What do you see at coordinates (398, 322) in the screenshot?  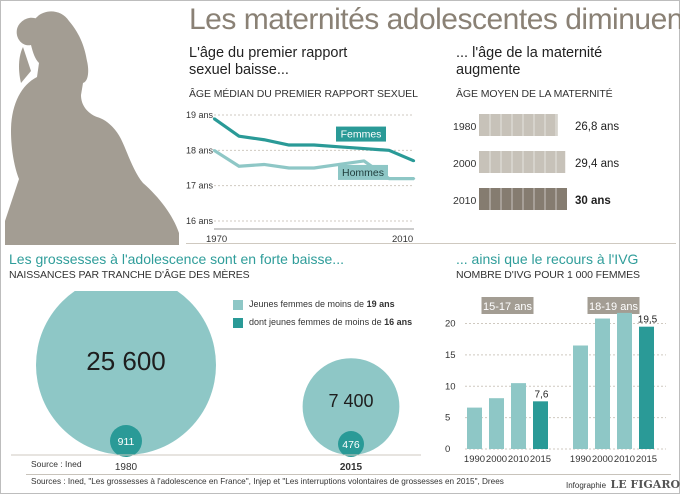 I see `legend-under16-bold: 16 ans` at bounding box center [398, 322].